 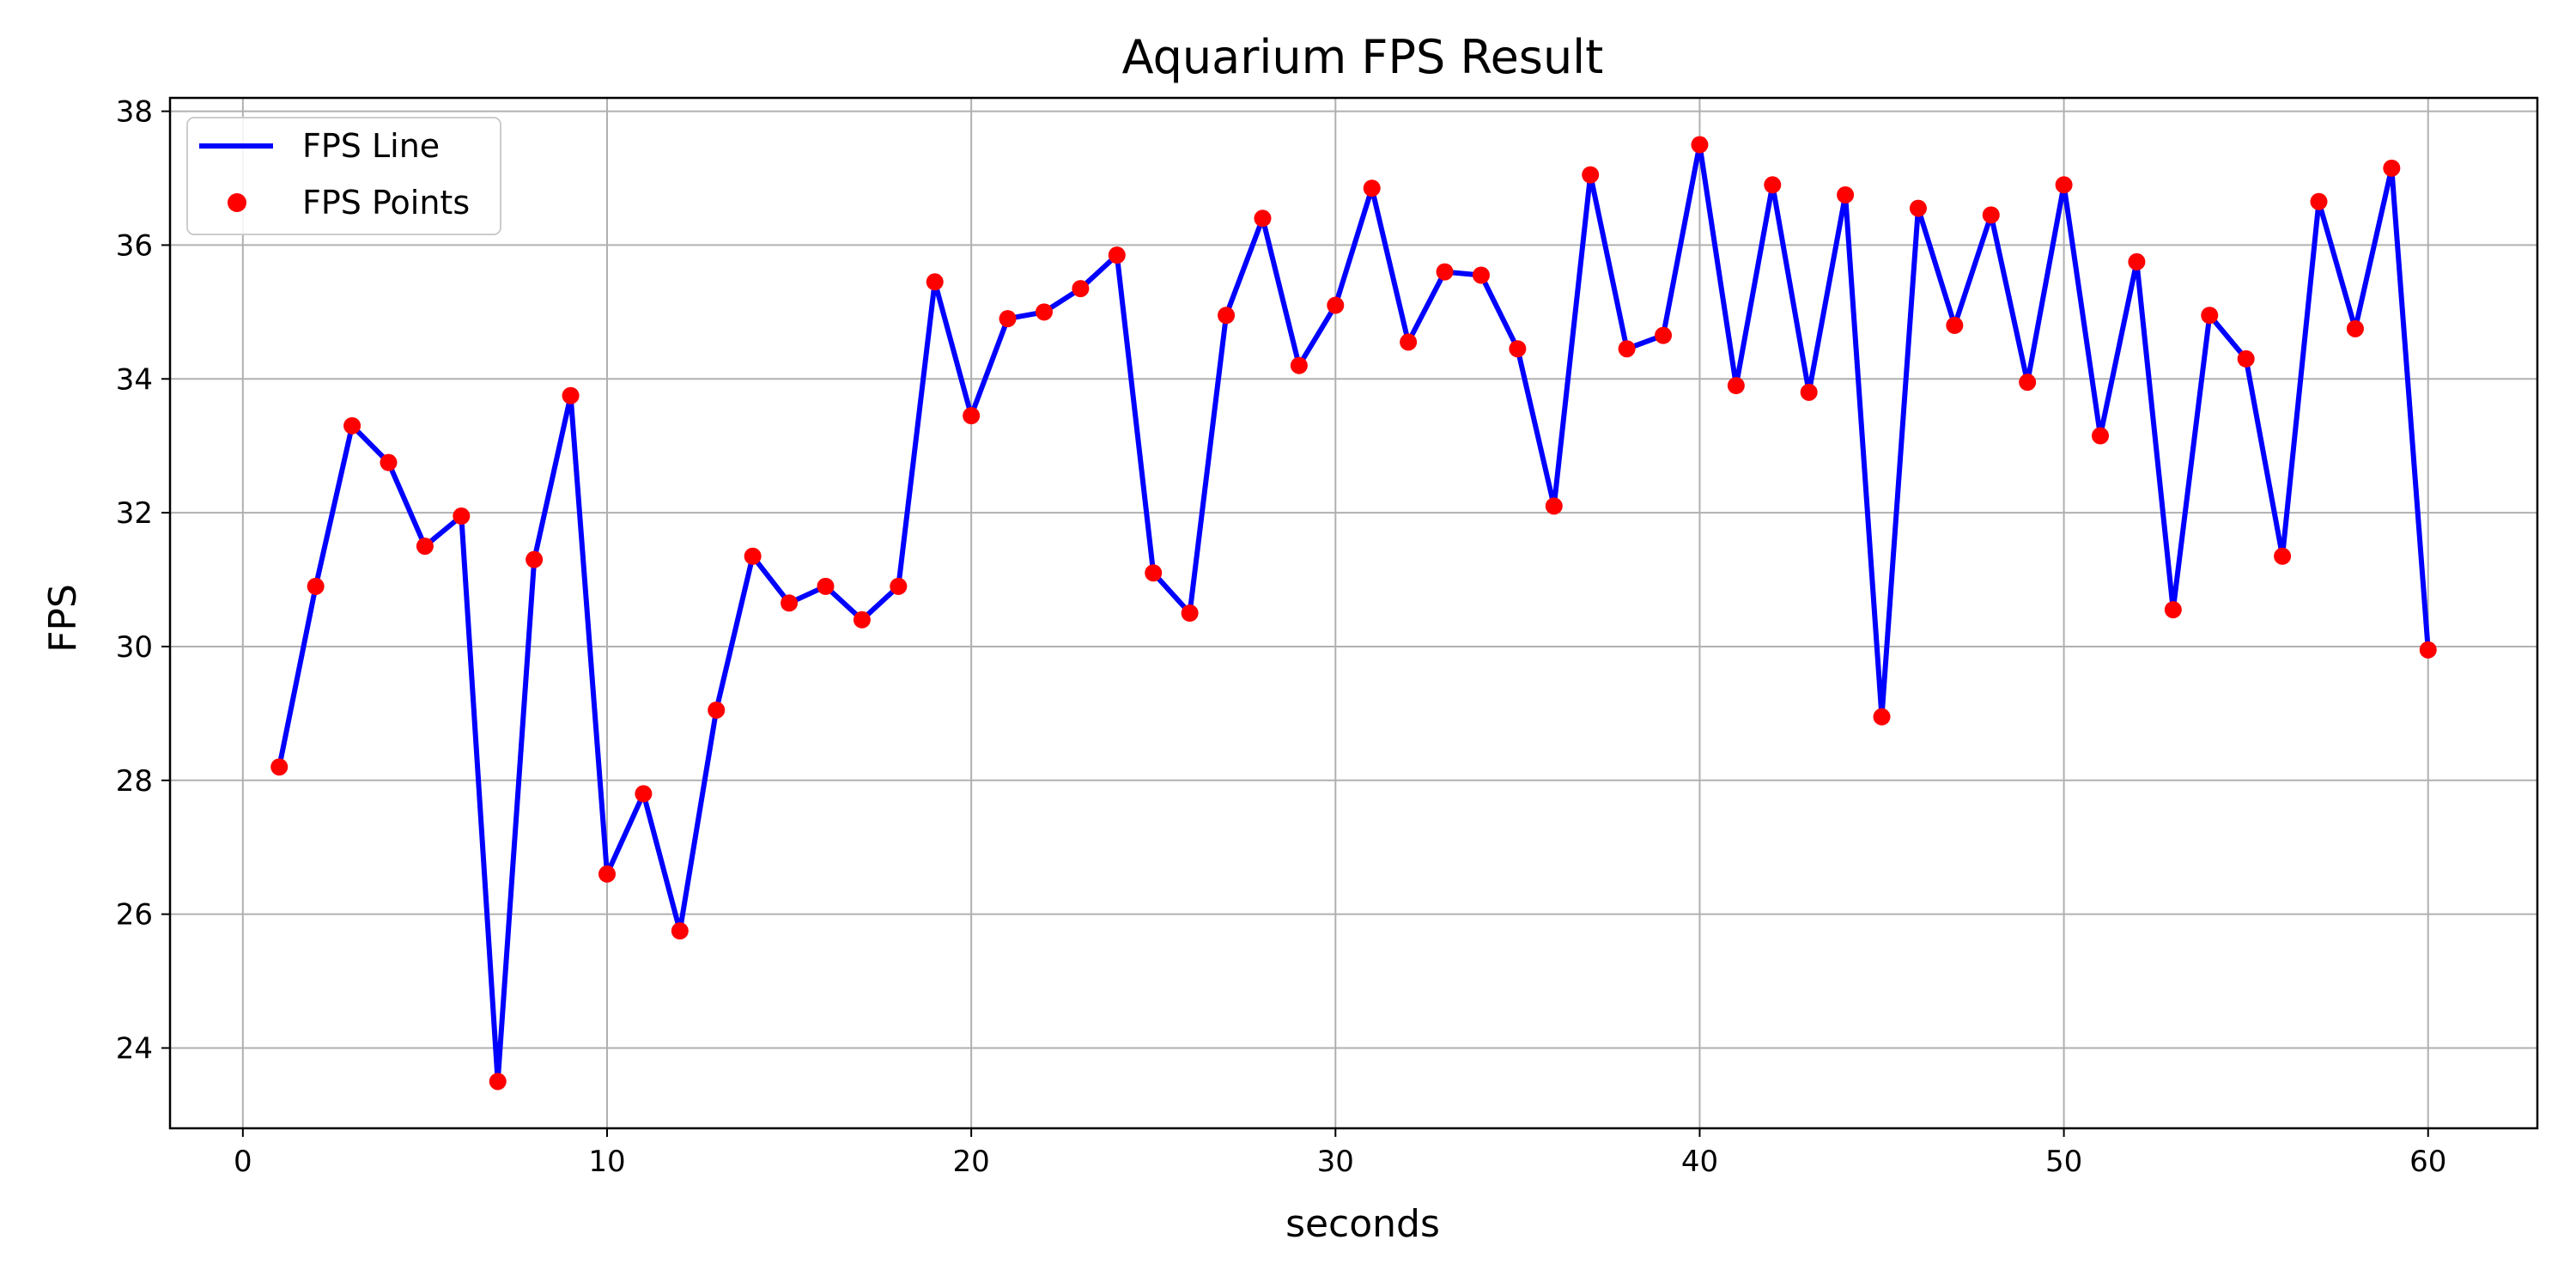 What do you see at coordinates (134, 379) in the screenshot?
I see `y-tick-label: 34` at bounding box center [134, 379].